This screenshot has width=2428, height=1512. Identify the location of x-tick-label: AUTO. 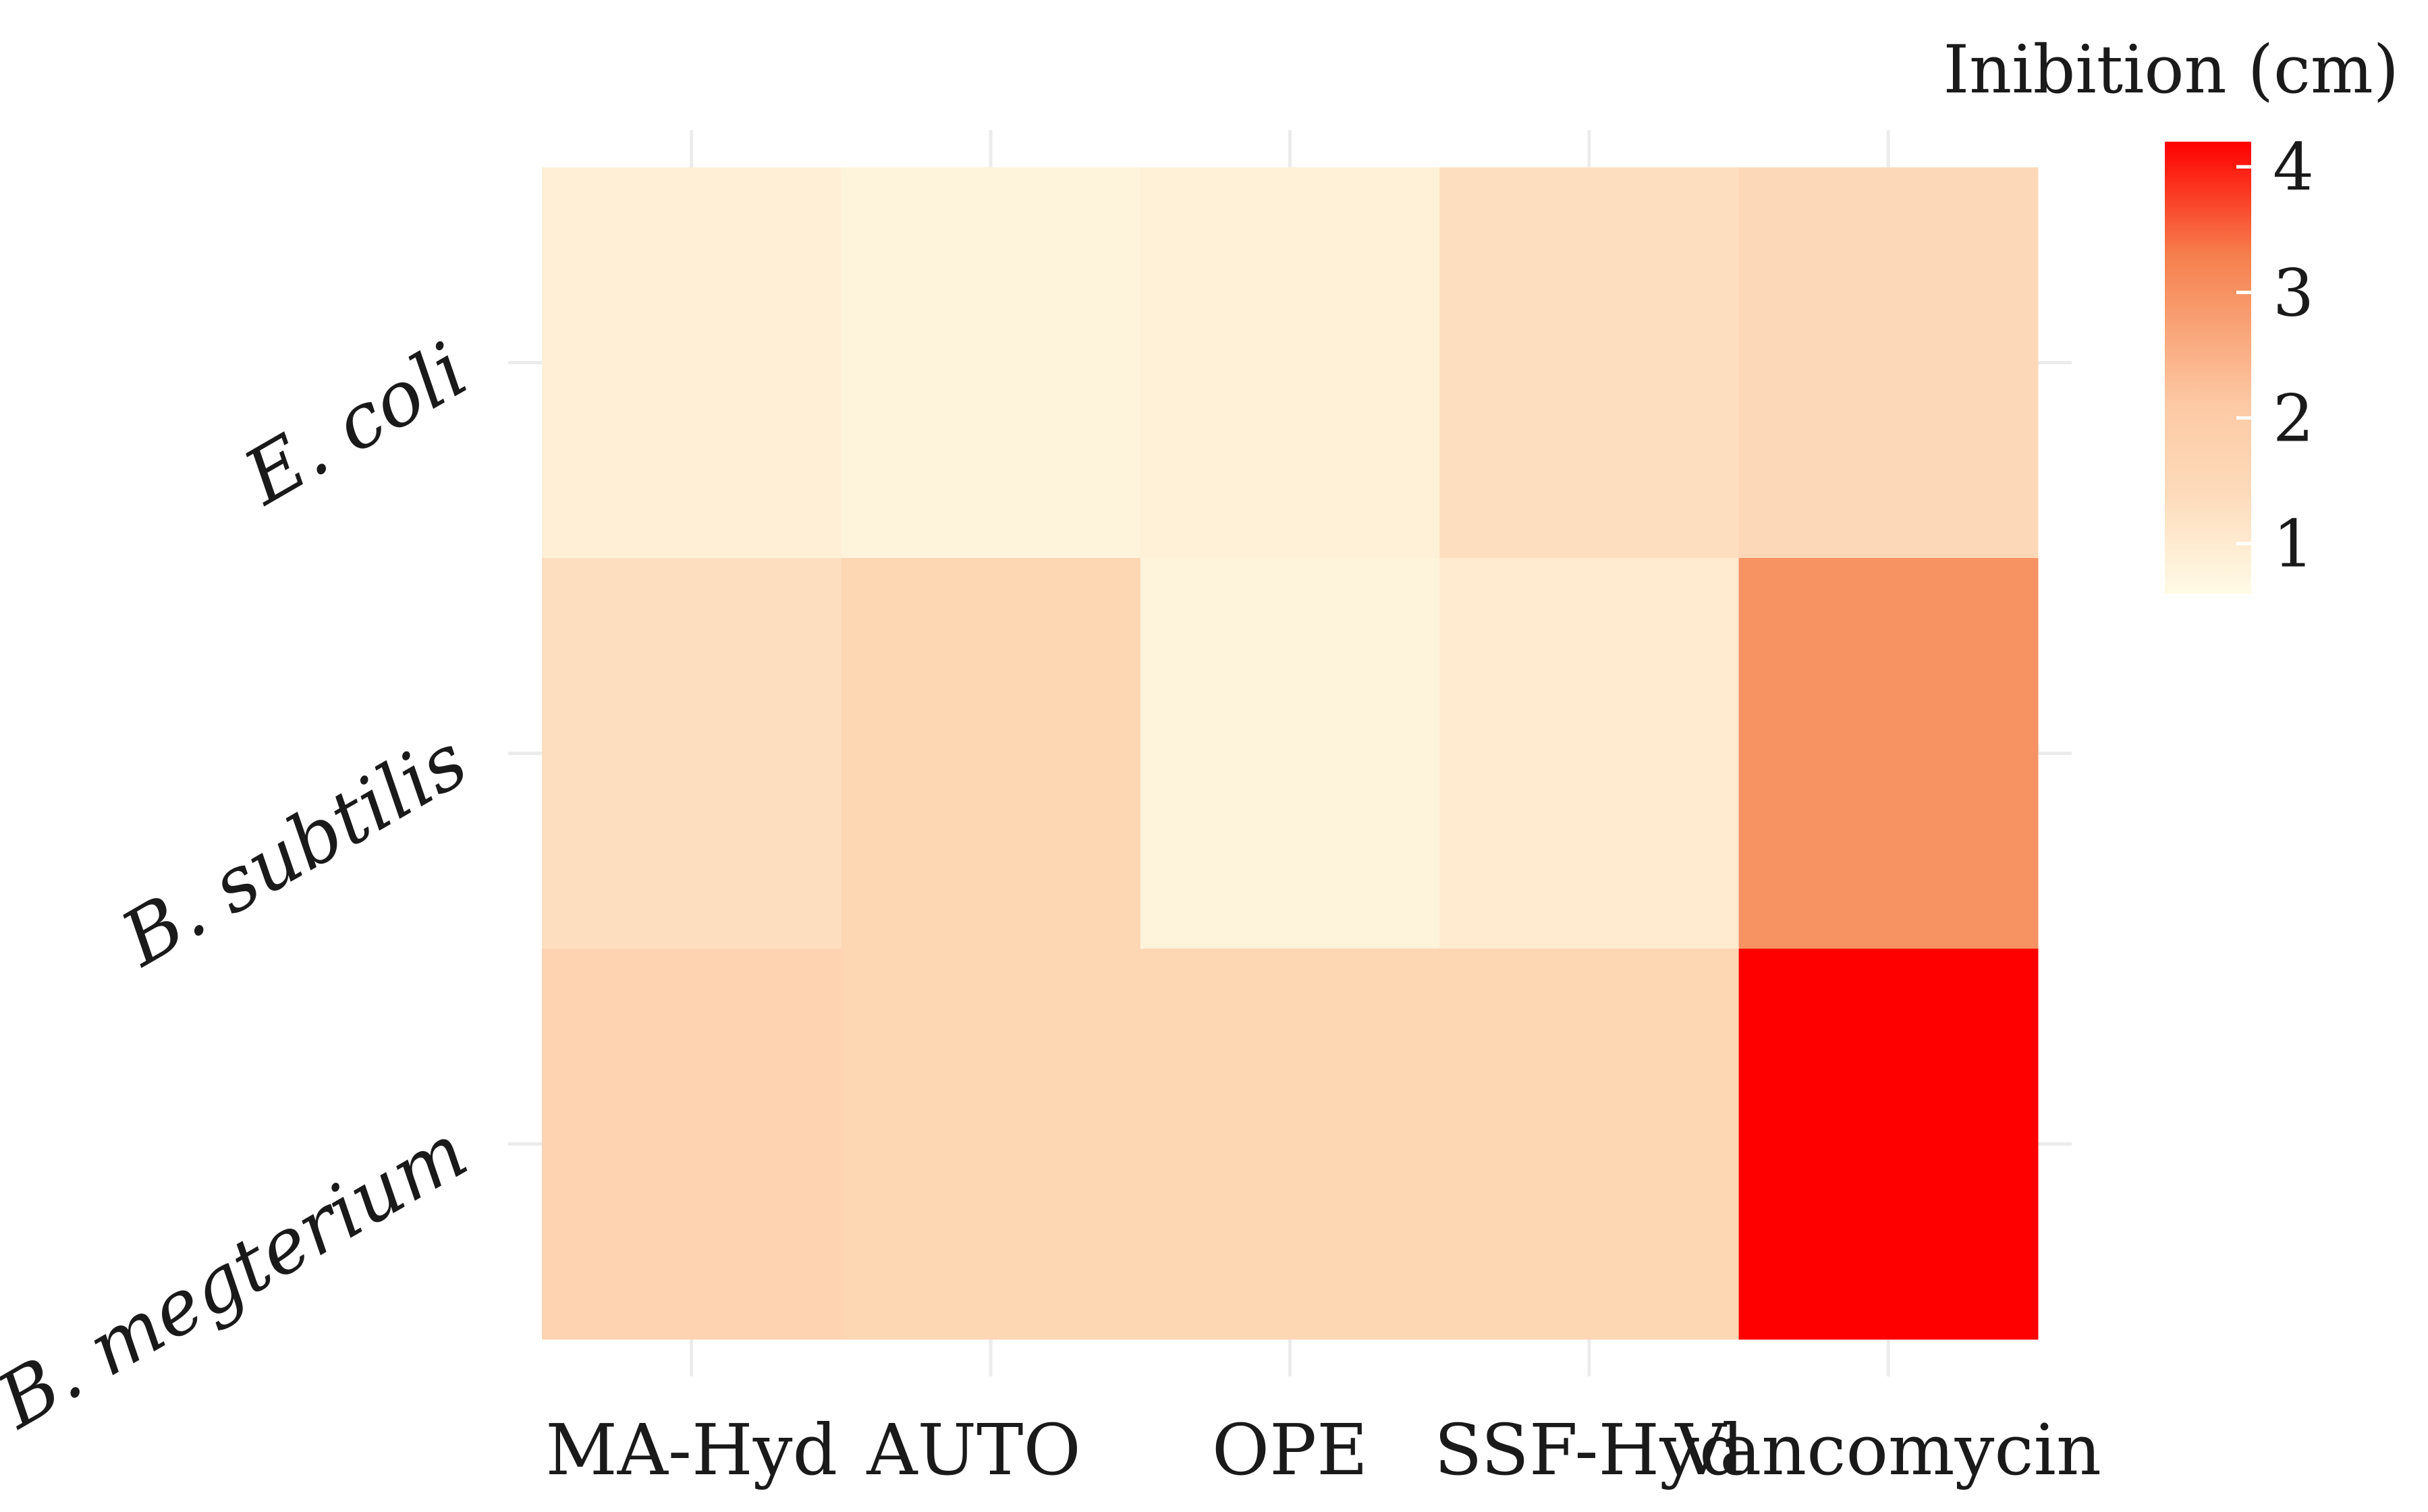
(973, 1450).